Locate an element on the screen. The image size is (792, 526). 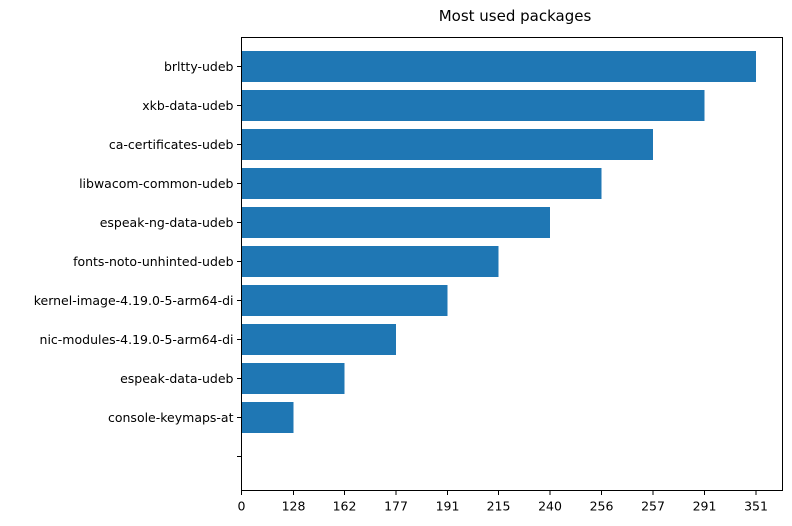
x-tick-label: 240 is located at coordinates (550, 506).